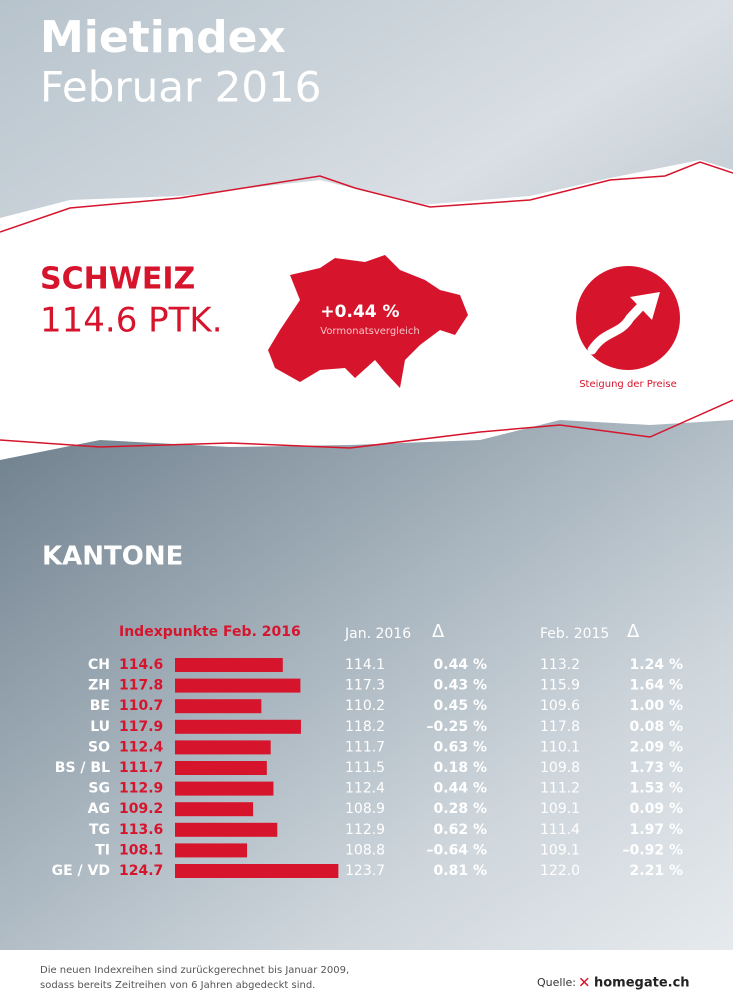  I want to click on jan-change: 0.45 %, so click(460, 706).